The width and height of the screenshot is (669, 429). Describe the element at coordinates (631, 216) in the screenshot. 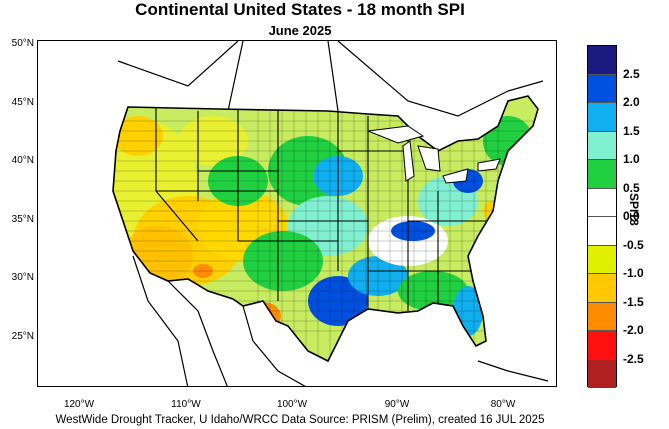

I see `legend-label: 0.0` at that location.